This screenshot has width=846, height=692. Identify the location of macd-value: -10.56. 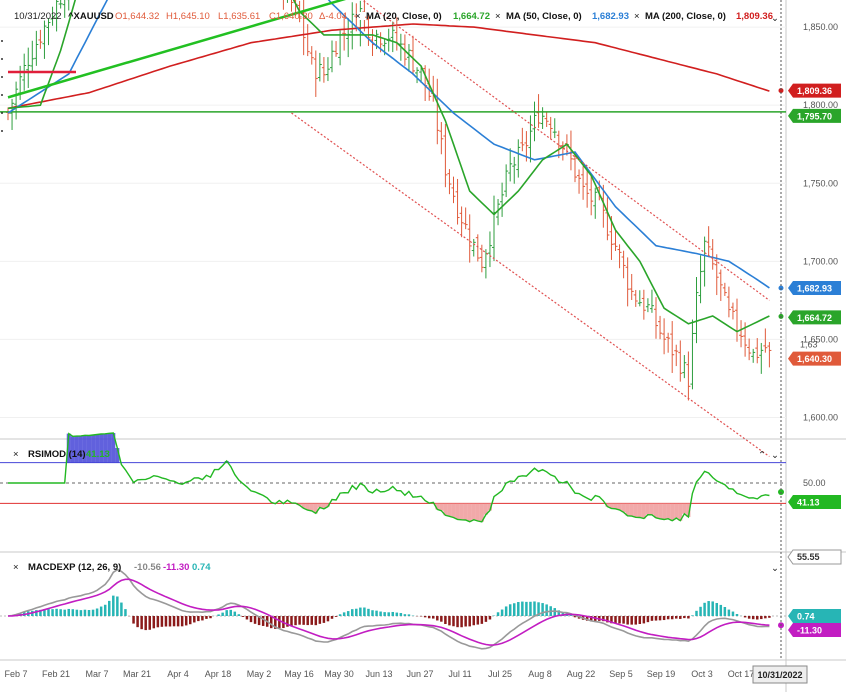
(147, 567).